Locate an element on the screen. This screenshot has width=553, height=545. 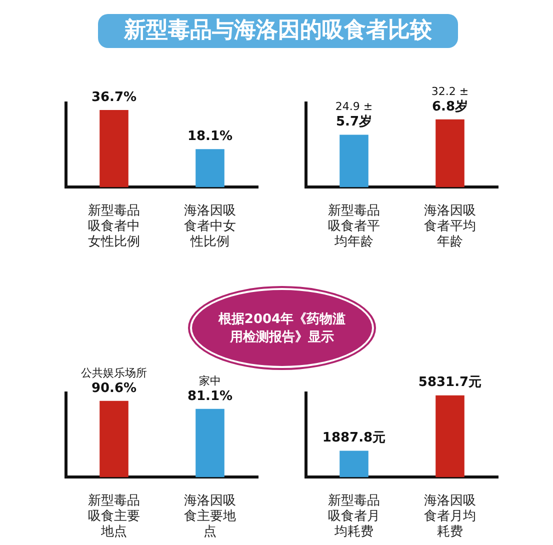
category-label: 新型毒品吸食者中女性比例 is located at coordinates (114, 226).